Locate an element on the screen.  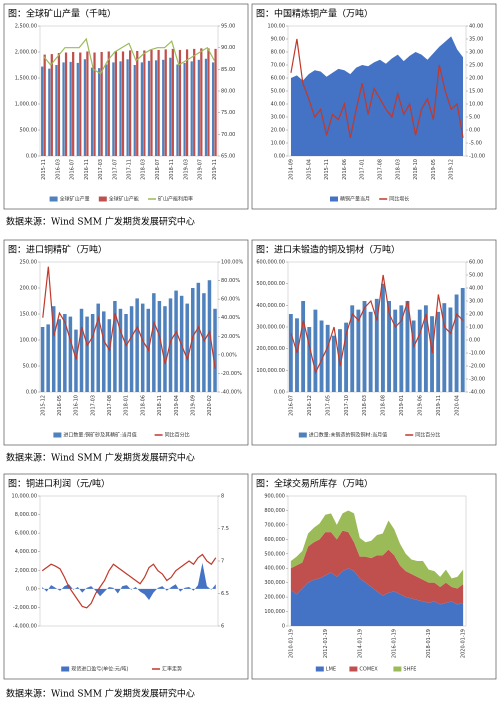
y2-tick-label: 0.00% is located at coordinates (229, 355).